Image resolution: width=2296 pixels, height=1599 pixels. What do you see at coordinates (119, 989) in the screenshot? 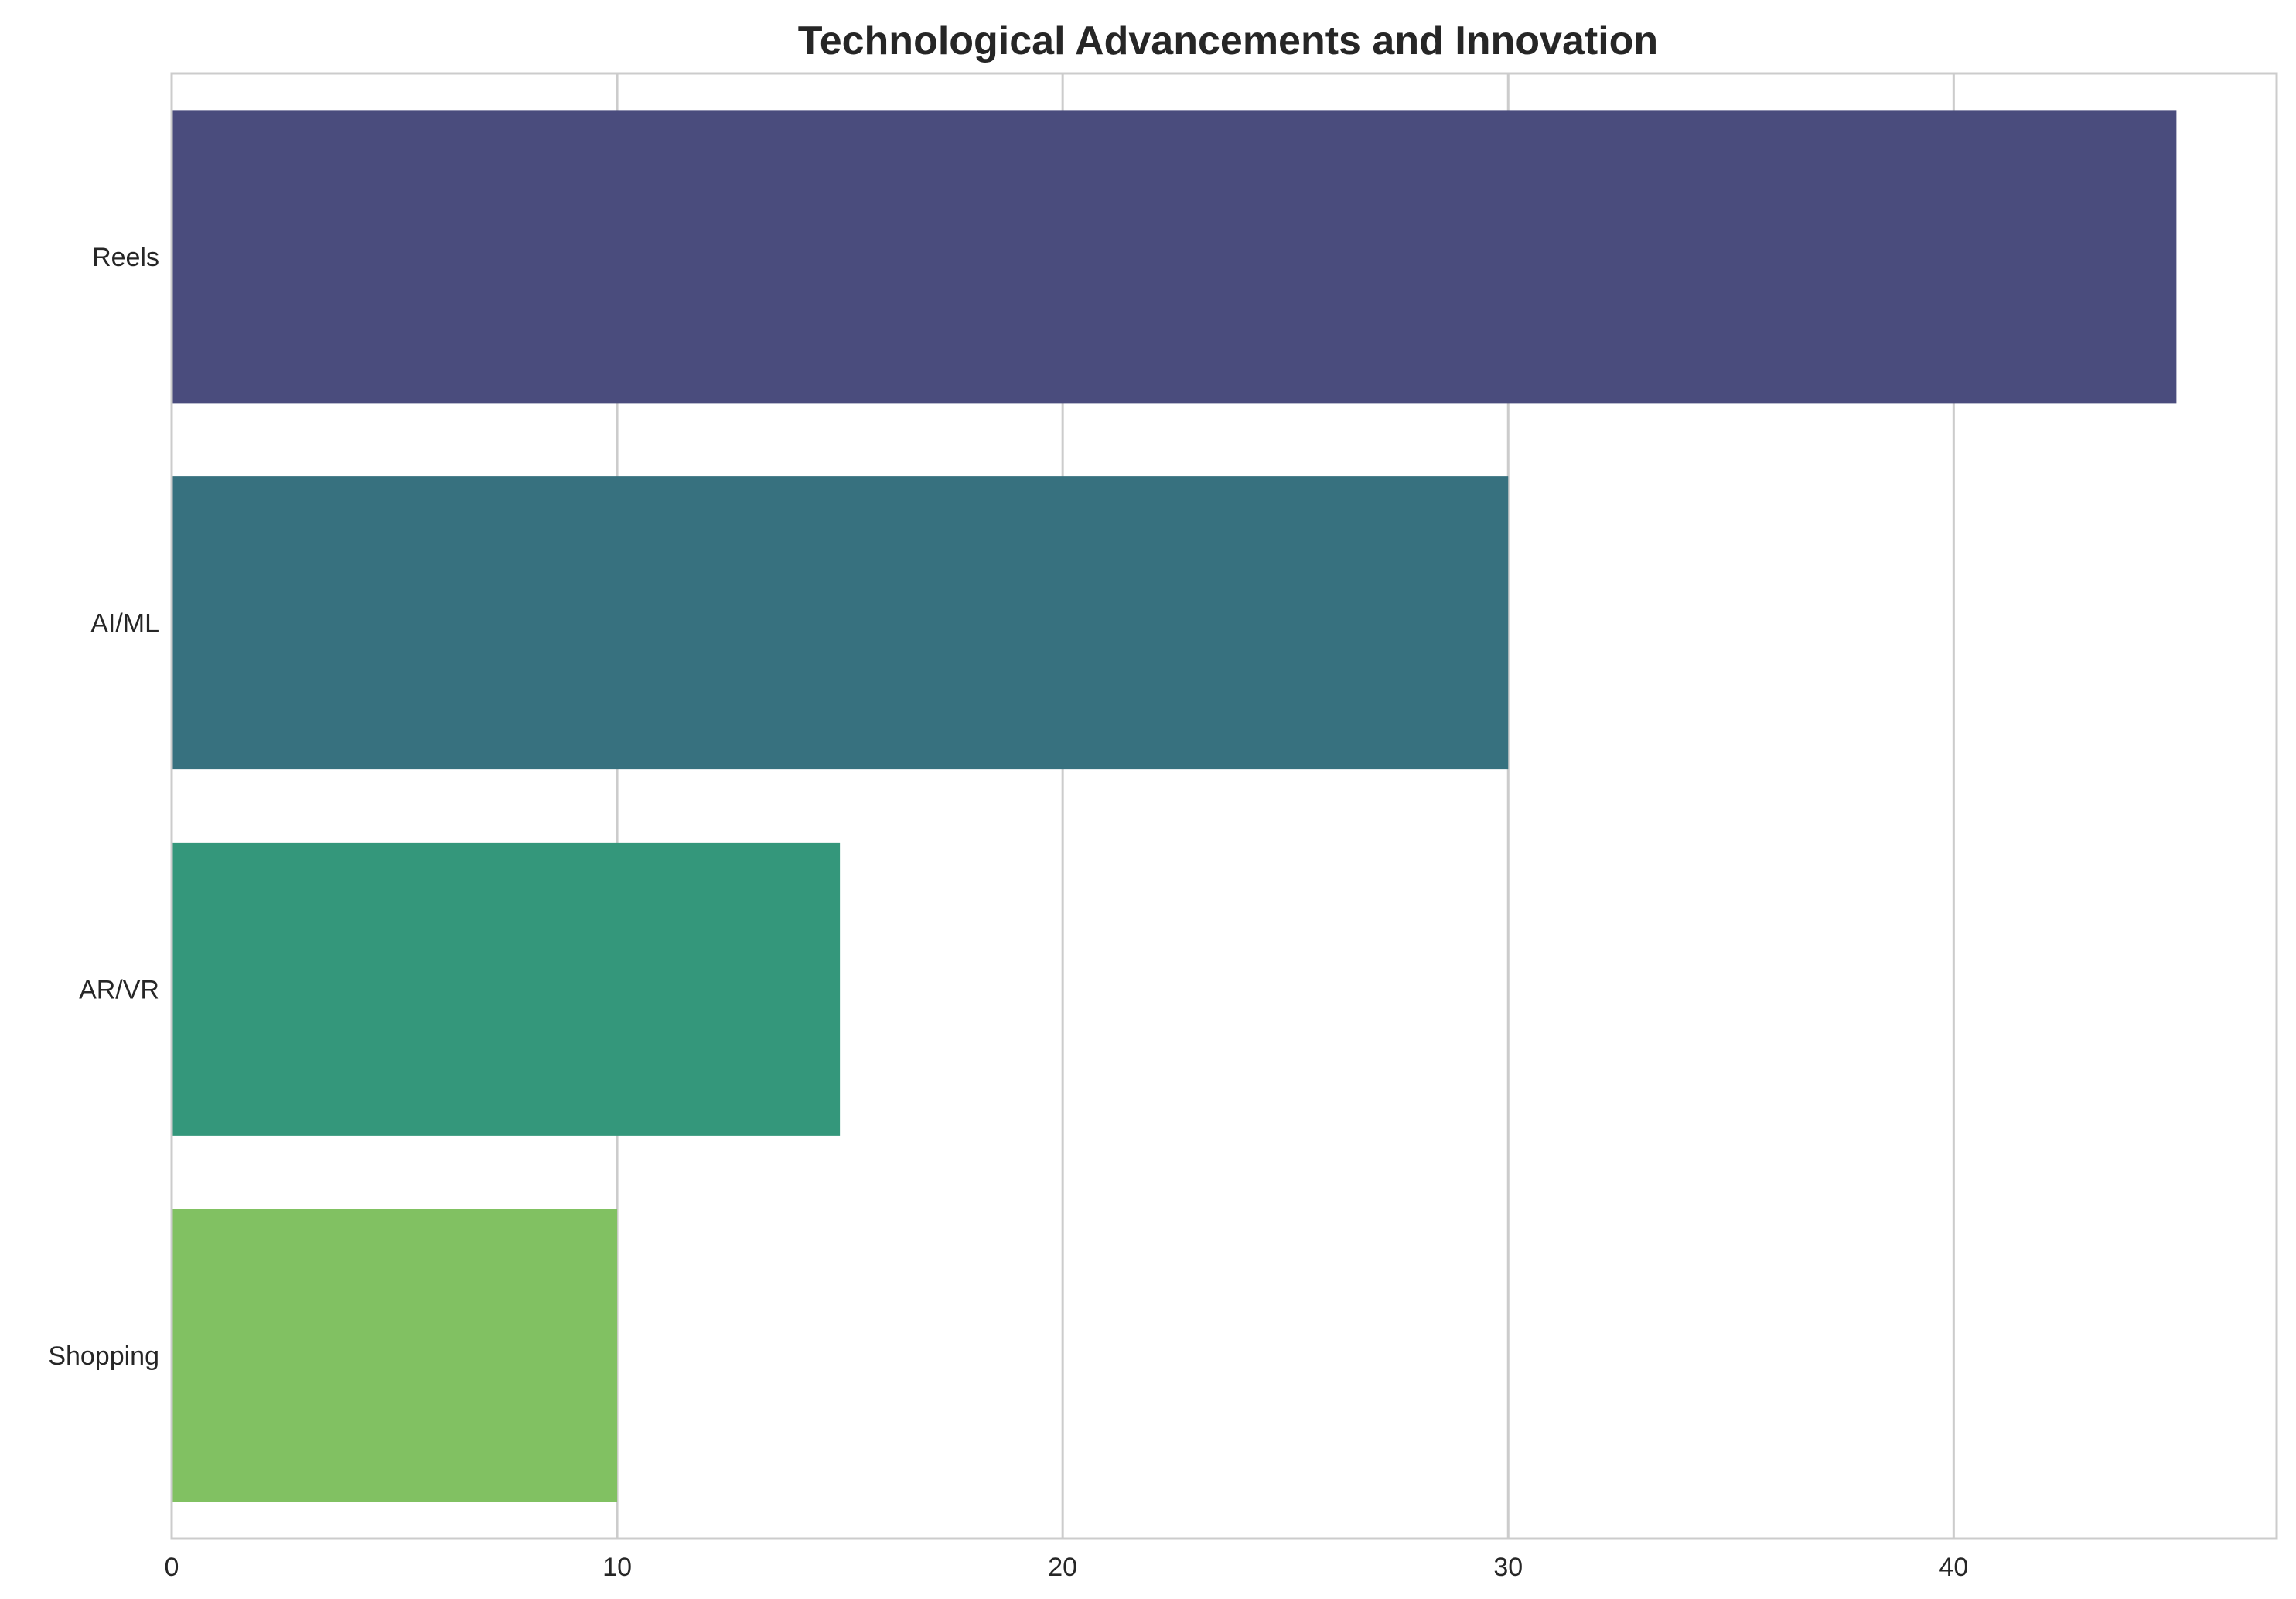
I see `y-tick-label: AR/VR` at bounding box center [119, 989].